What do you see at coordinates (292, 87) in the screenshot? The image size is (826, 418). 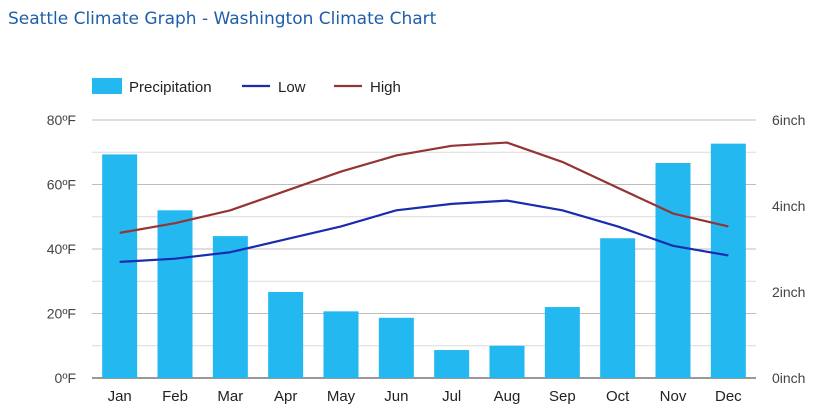 I see `legend-label: Low` at bounding box center [292, 87].